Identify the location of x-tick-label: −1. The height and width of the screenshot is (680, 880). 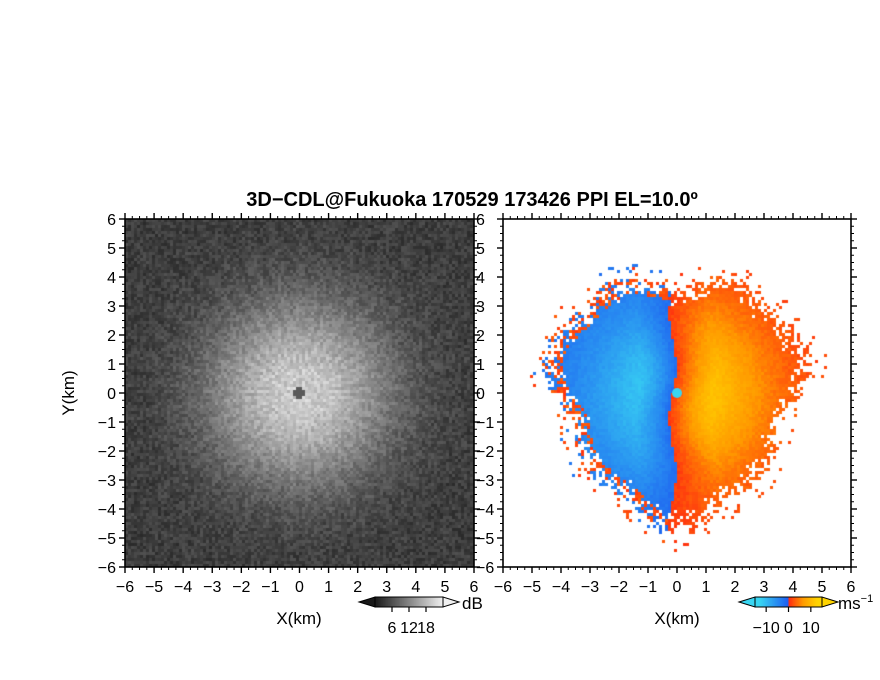
(648, 587).